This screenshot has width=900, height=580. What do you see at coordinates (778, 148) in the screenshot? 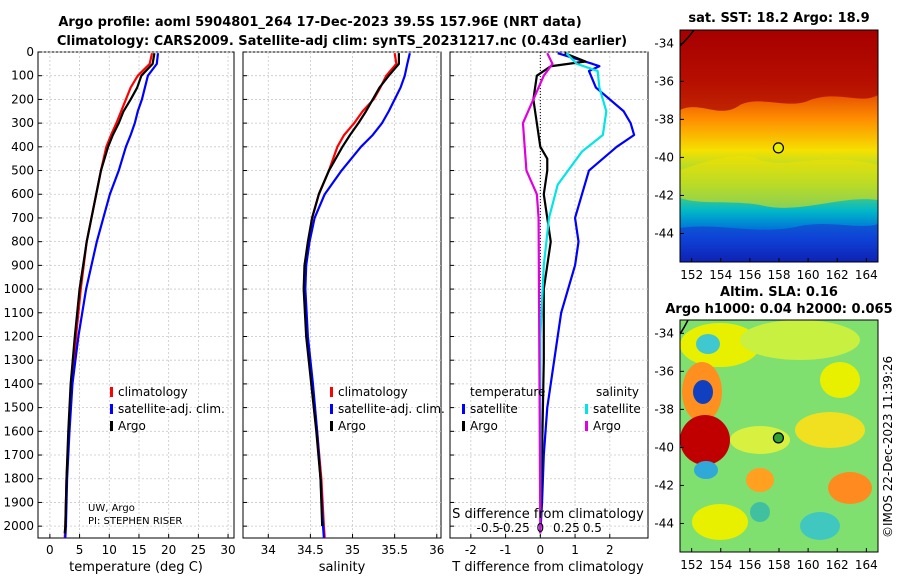
I see `sst-argo-position-marker` at bounding box center [778, 148].